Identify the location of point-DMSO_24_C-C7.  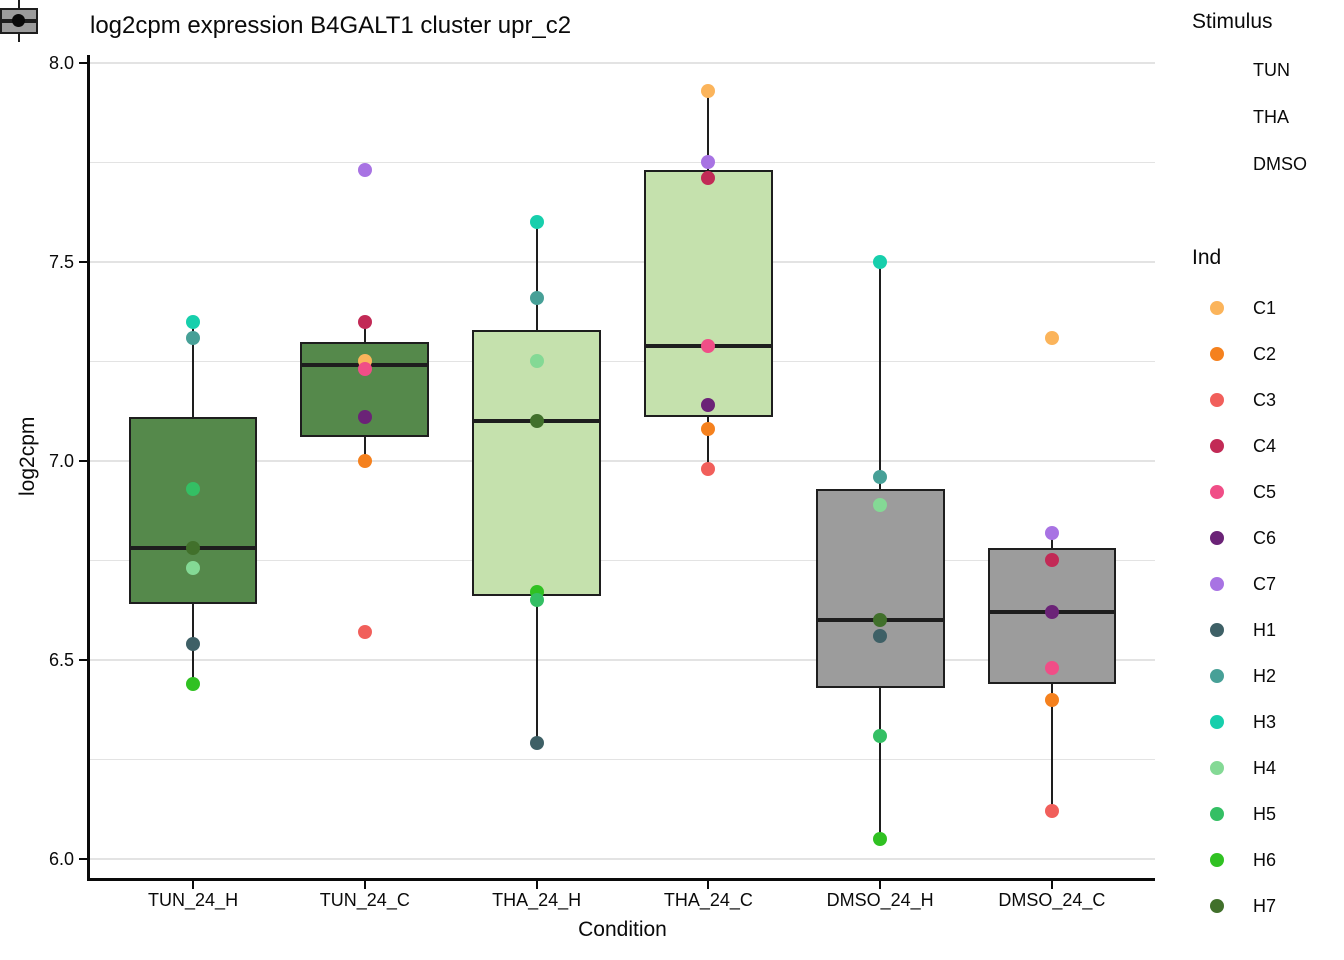
(1051, 532).